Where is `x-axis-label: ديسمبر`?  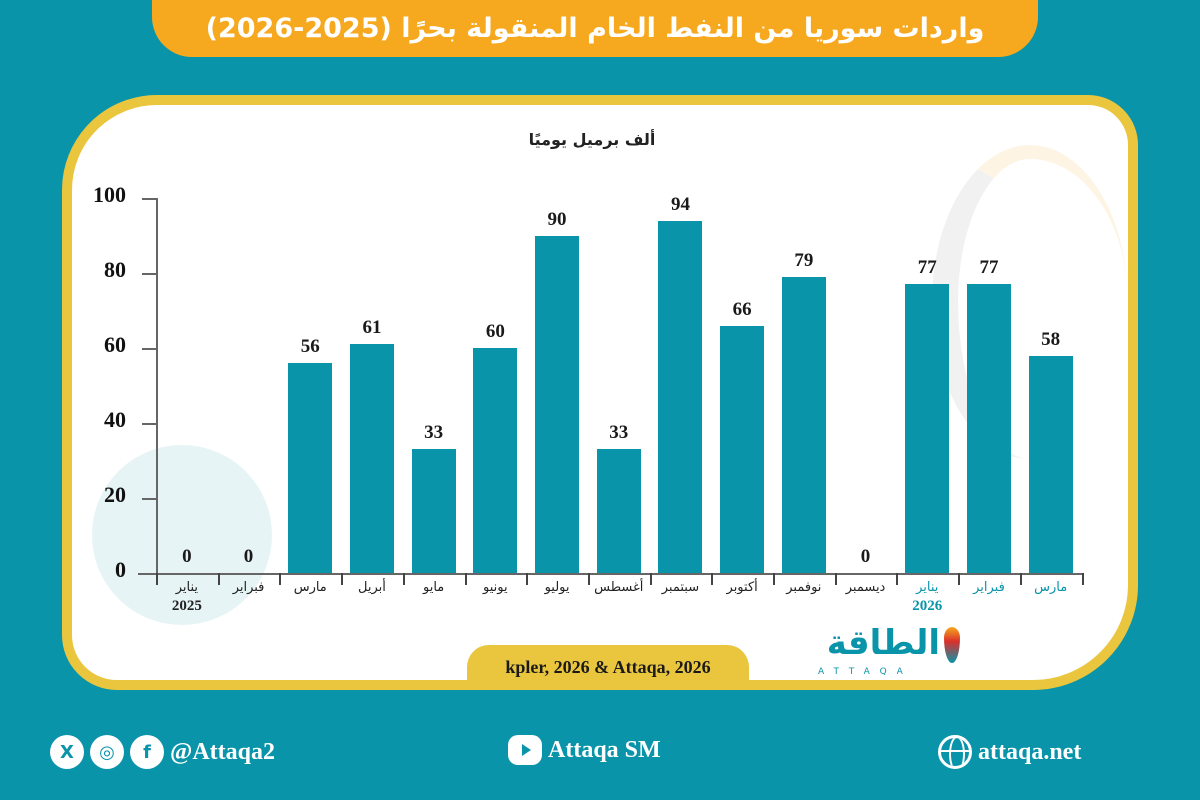 x-axis-label: ديسمبر is located at coordinates (866, 588).